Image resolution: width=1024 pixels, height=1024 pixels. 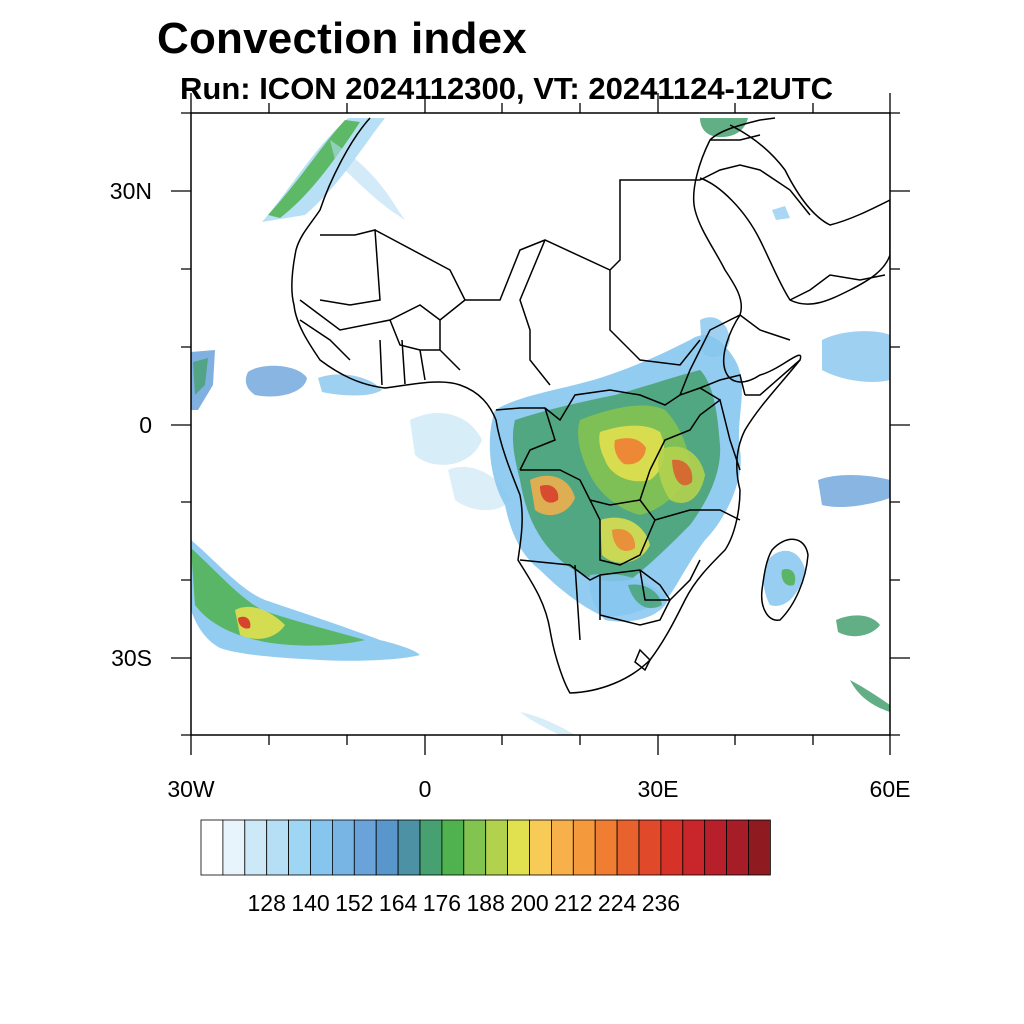 What do you see at coordinates (191, 789) in the screenshot?
I see `lon-label-30w: 30W` at bounding box center [191, 789].